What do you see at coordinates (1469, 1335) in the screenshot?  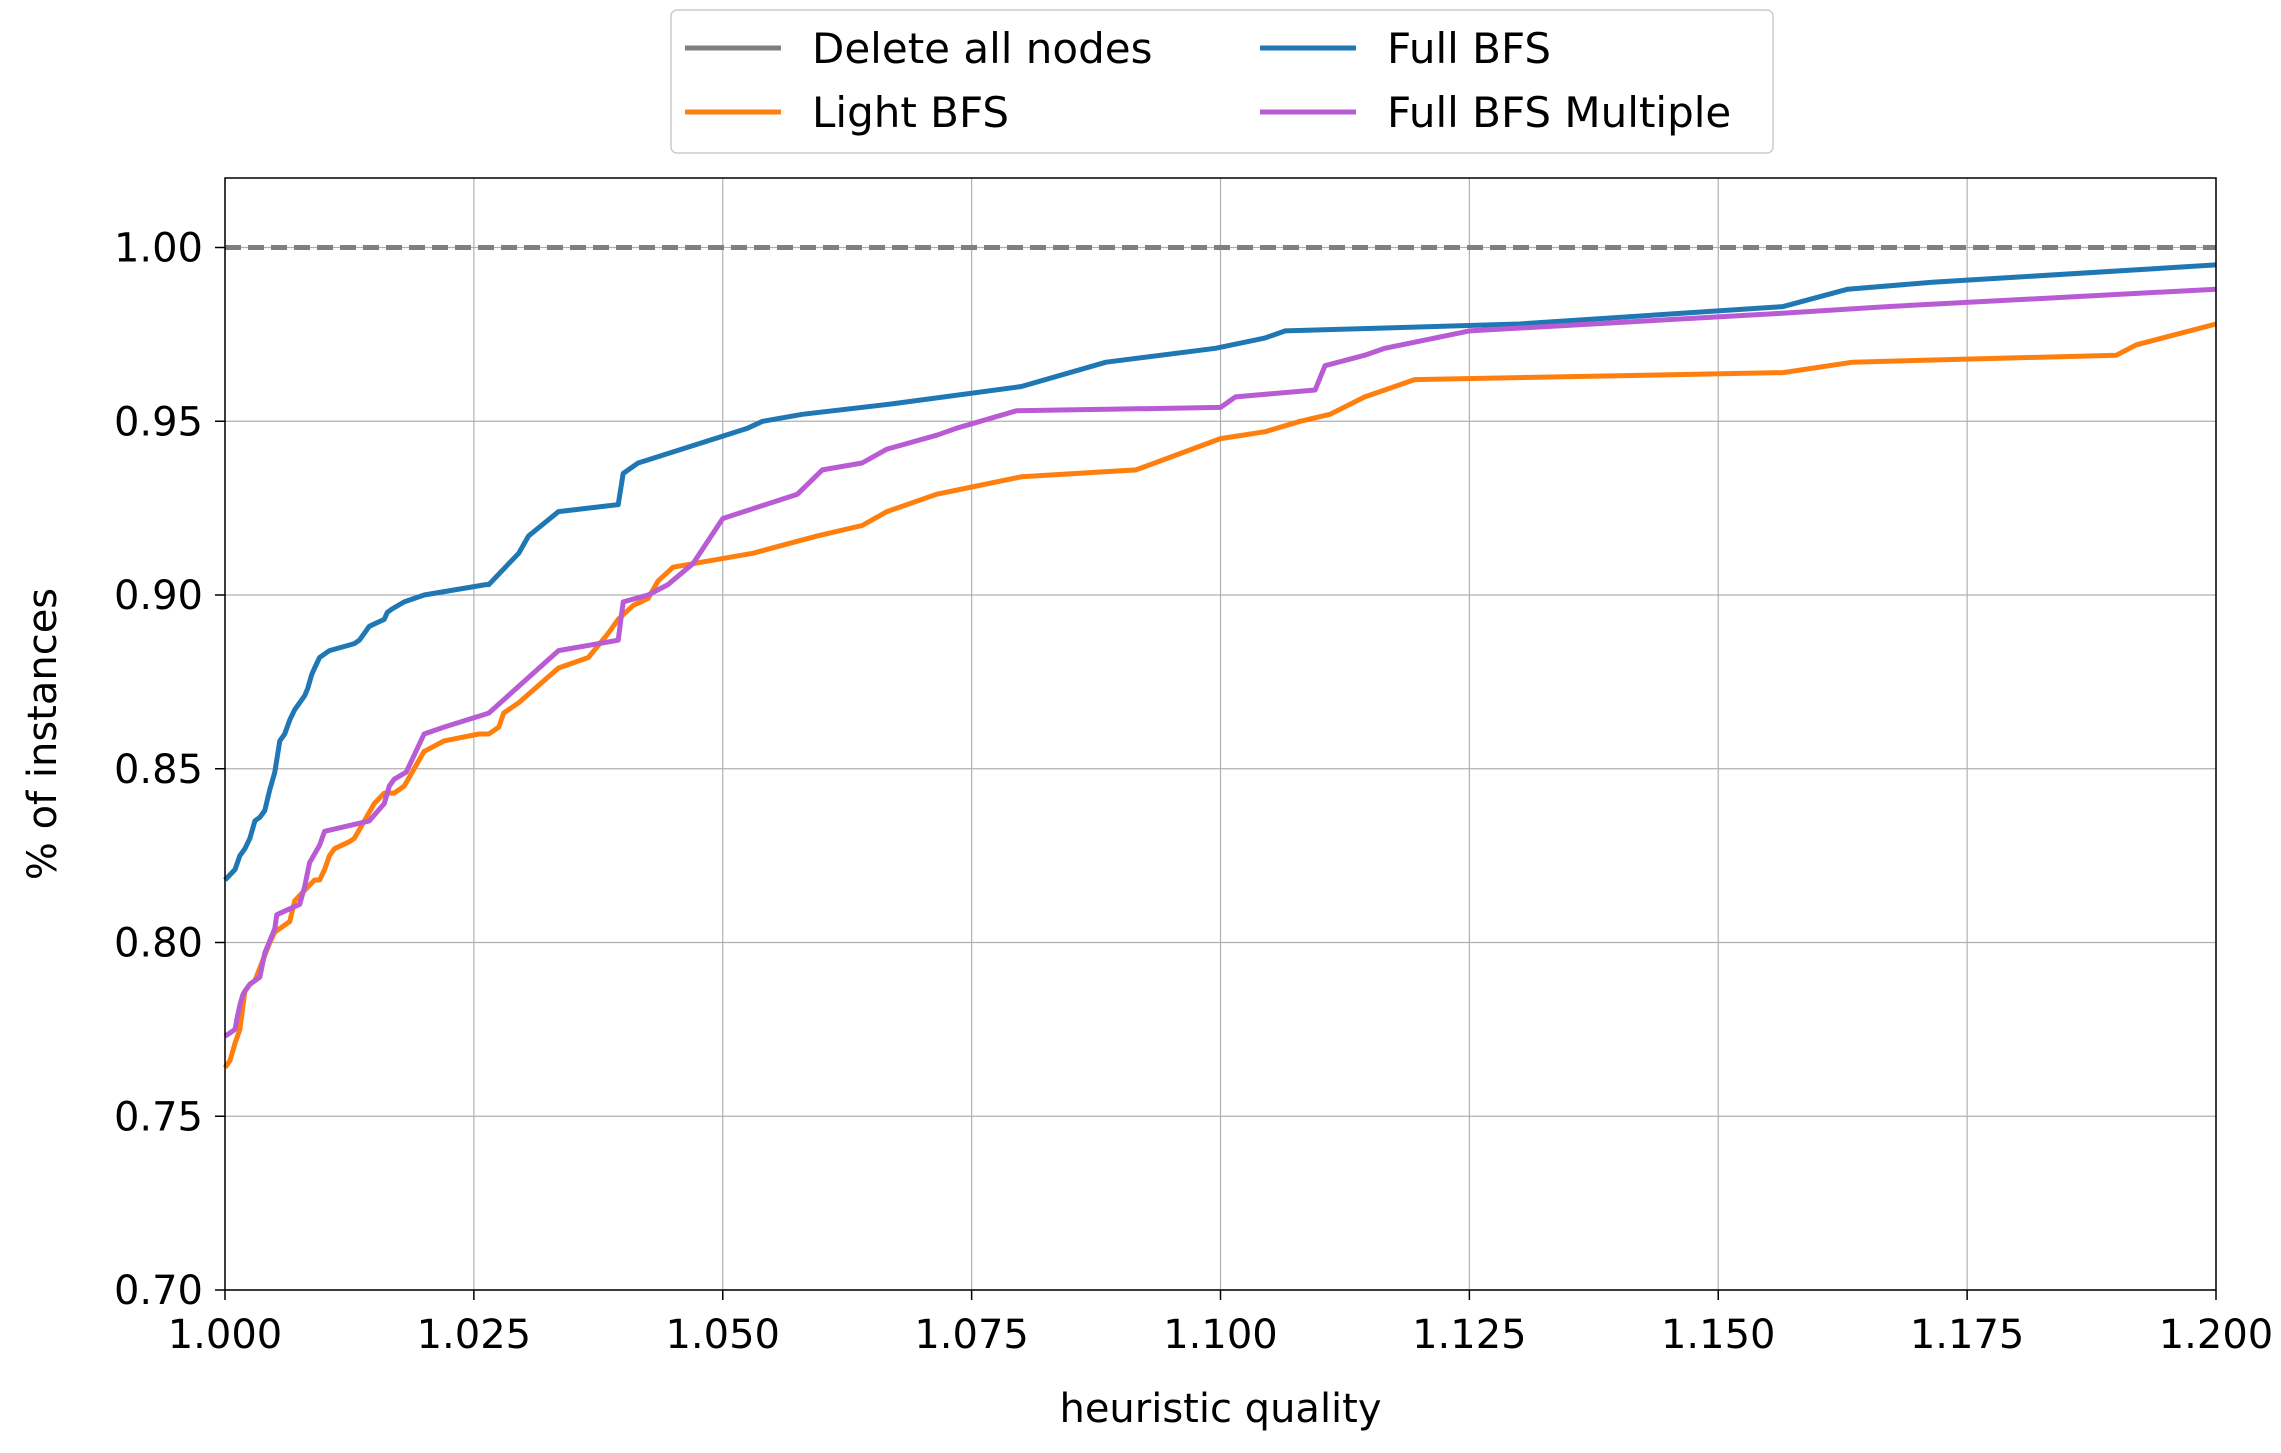 I see `x-tick-label-5: 1.125` at bounding box center [1469, 1335].